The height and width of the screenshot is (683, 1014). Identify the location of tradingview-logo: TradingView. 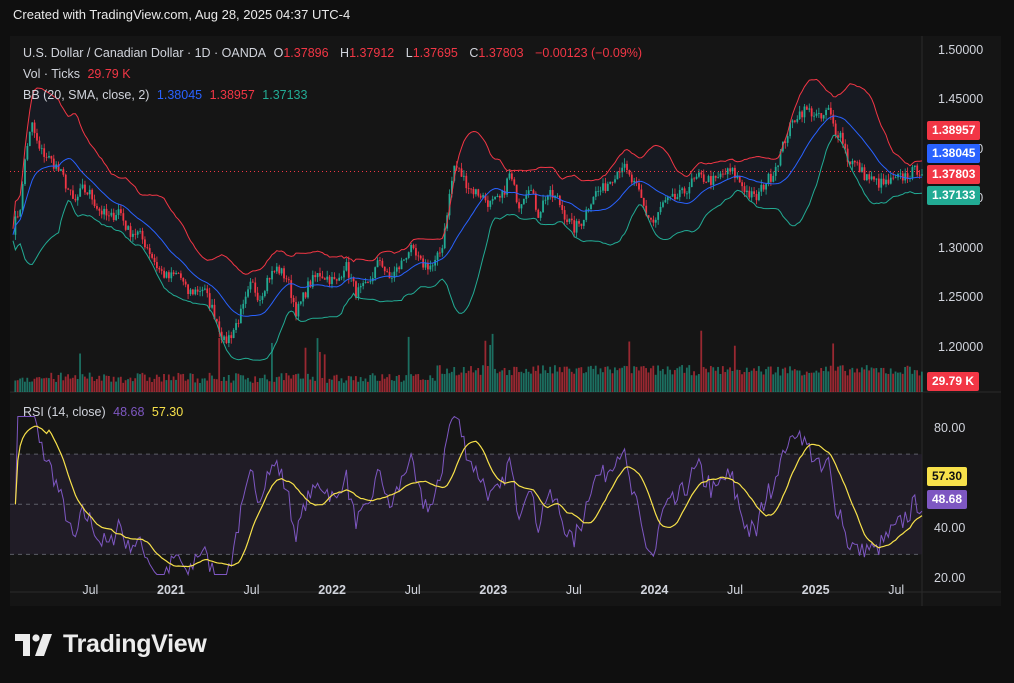
(111, 644).